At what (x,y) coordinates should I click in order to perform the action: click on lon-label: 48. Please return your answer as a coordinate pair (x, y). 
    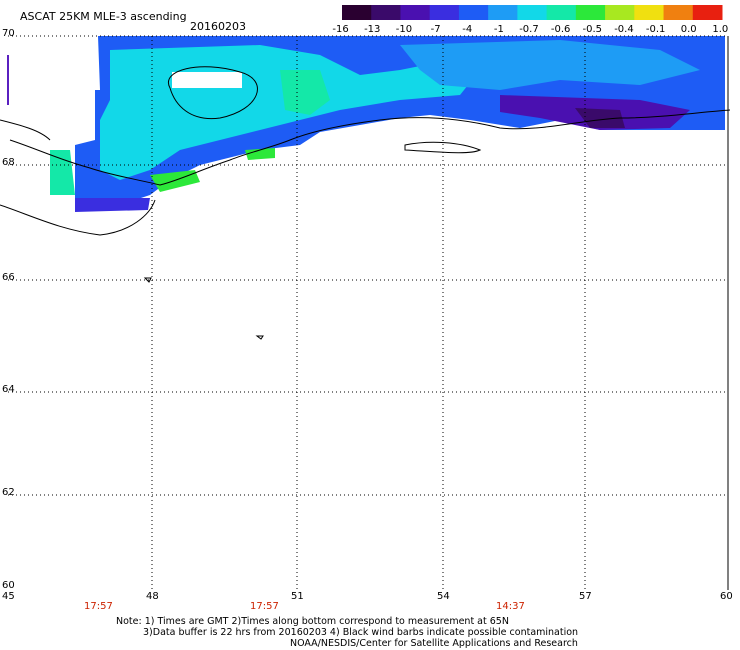
    Looking at the image, I should click on (152, 596).